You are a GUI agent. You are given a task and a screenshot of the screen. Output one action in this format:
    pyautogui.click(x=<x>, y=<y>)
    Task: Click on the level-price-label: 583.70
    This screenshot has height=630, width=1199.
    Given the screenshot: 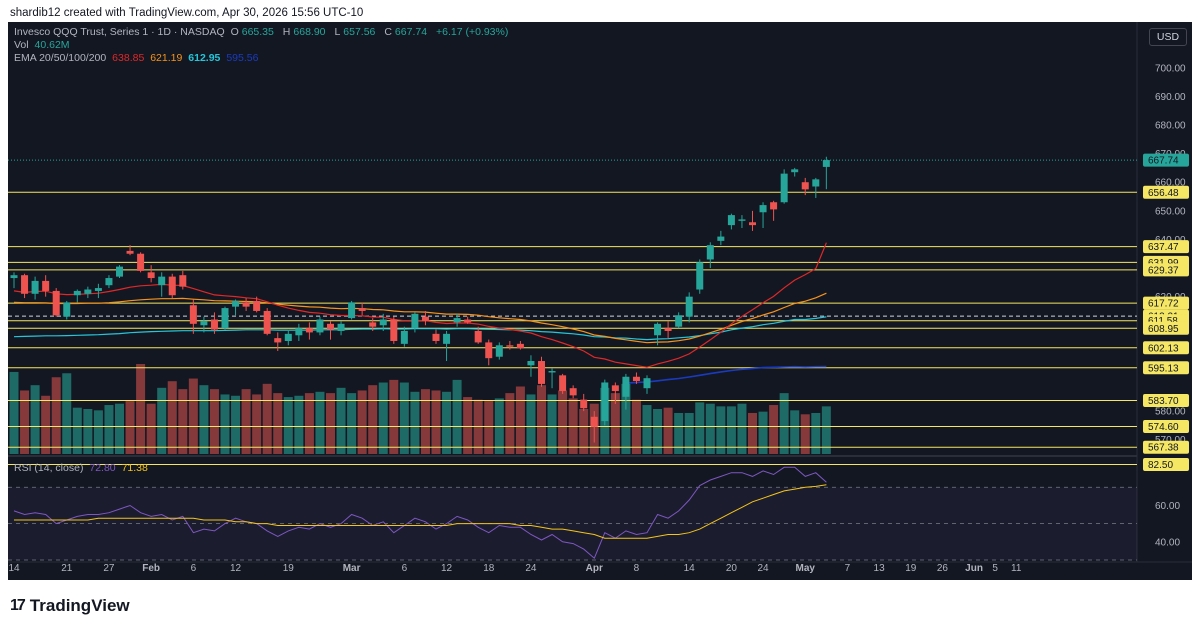 What is the action you would take?
    pyautogui.click(x=1166, y=401)
    